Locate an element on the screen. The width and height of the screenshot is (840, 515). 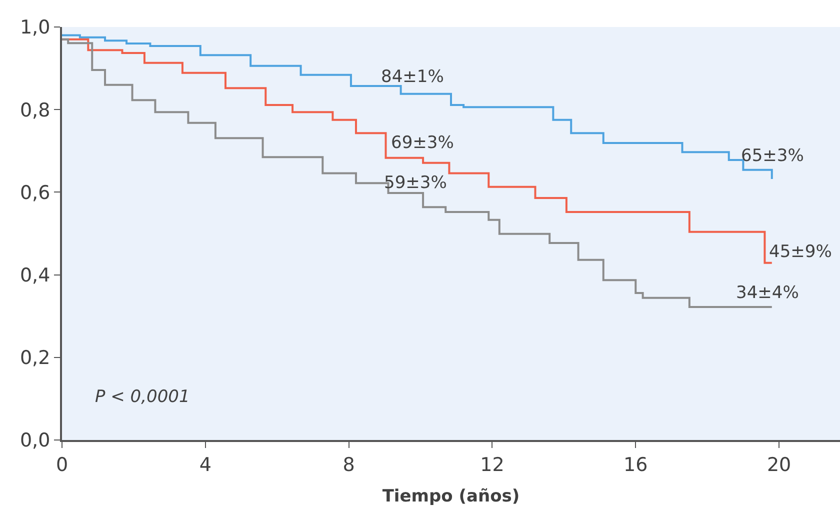
y-tick-label: 0,2 is located at coordinates (35, 358).